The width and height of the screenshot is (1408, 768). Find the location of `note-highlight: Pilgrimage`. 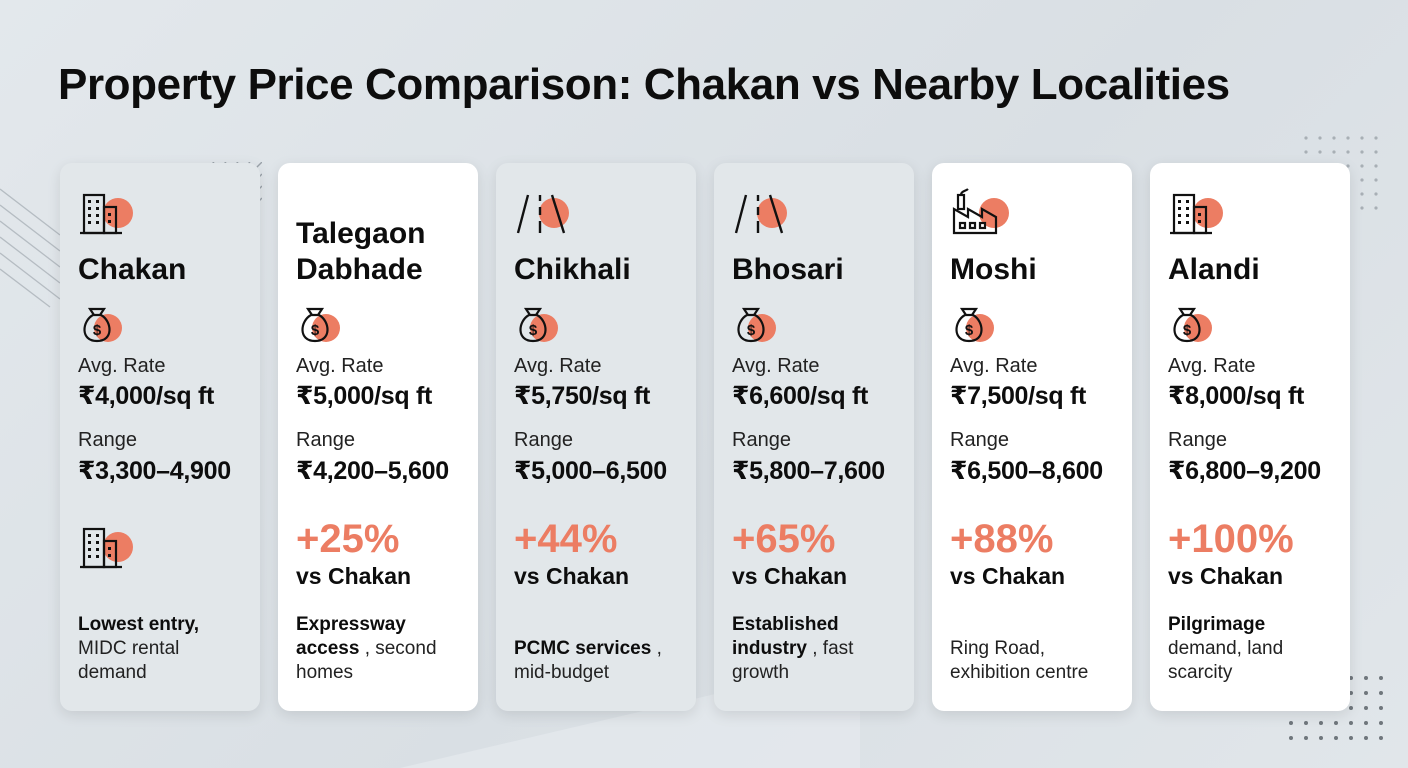

note-highlight: Pilgrimage is located at coordinates (1217, 624).